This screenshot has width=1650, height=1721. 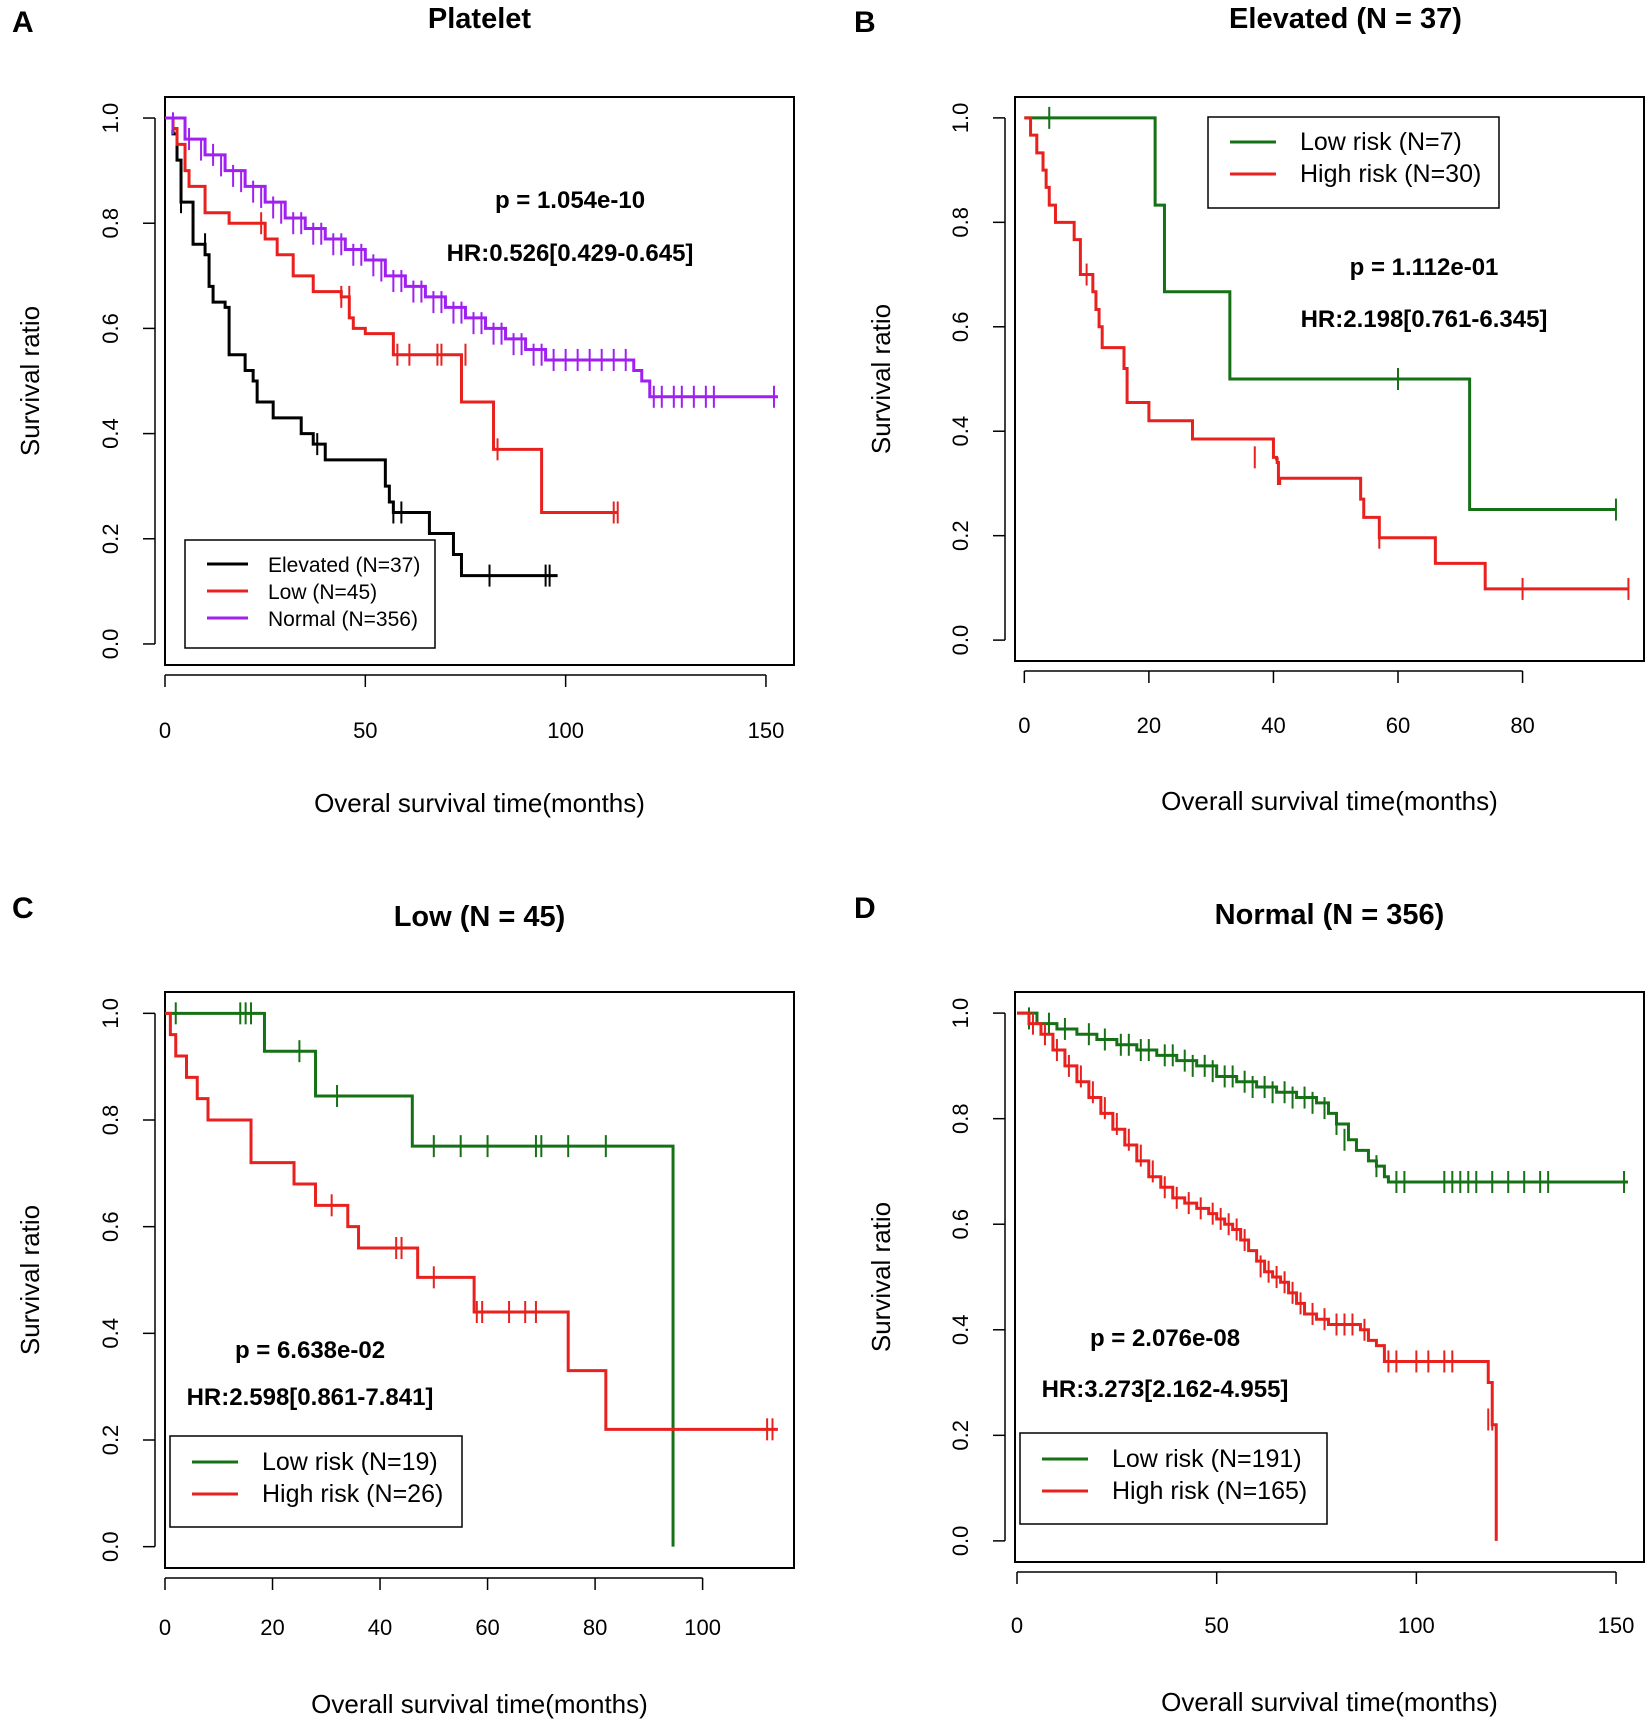 What do you see at coordinates (350, 1462) in the screenshot?
I see `legend-label: Low risk (N=19)` at bounding box center [350, 1462].